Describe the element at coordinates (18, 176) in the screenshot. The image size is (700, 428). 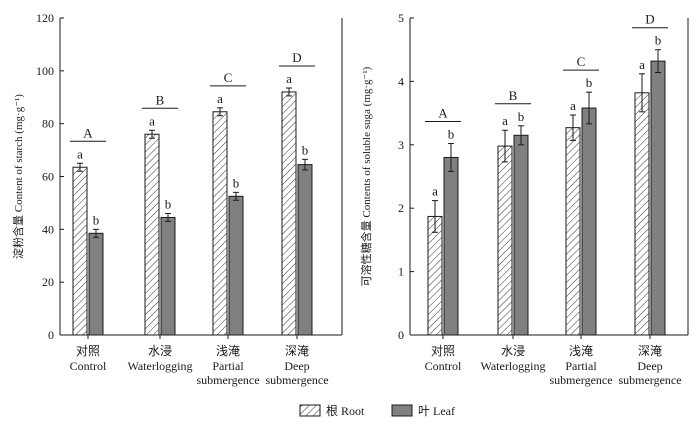
I see `y-axis-label: 淀粉含量 Content of starch (mg·g⁻¹)` at that location.